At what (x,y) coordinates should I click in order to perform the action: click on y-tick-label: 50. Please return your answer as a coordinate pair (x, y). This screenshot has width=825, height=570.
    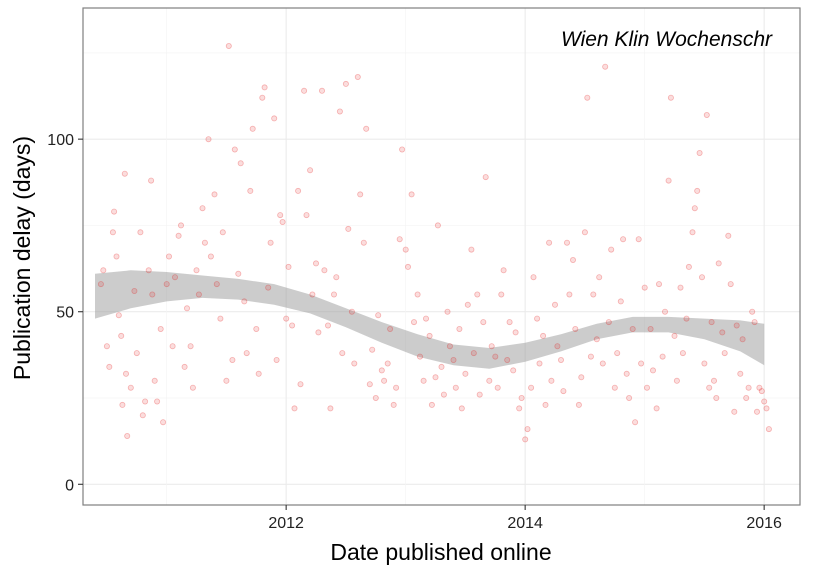
    Looking at the image, I should click on (65, 313).